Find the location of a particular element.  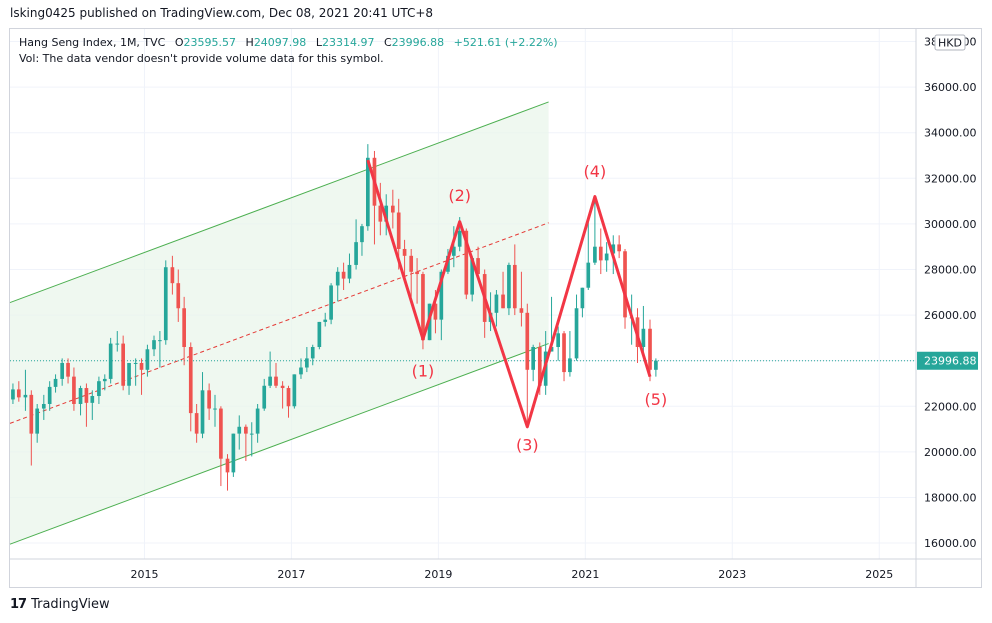

last-price-tag-text: 23996.88 is located at coordinates (950, 361).